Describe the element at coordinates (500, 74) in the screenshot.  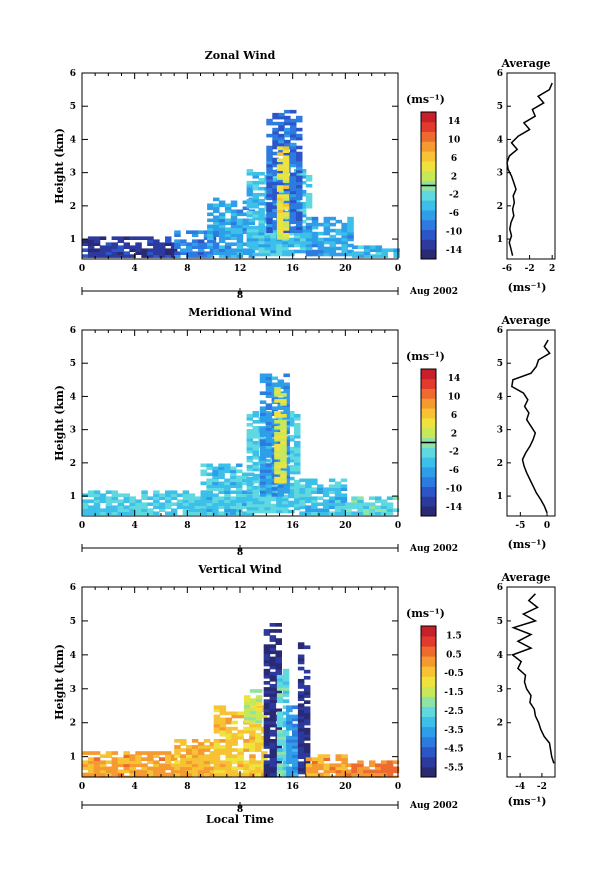
I see `profile-y-tick-label: 6` at that location.